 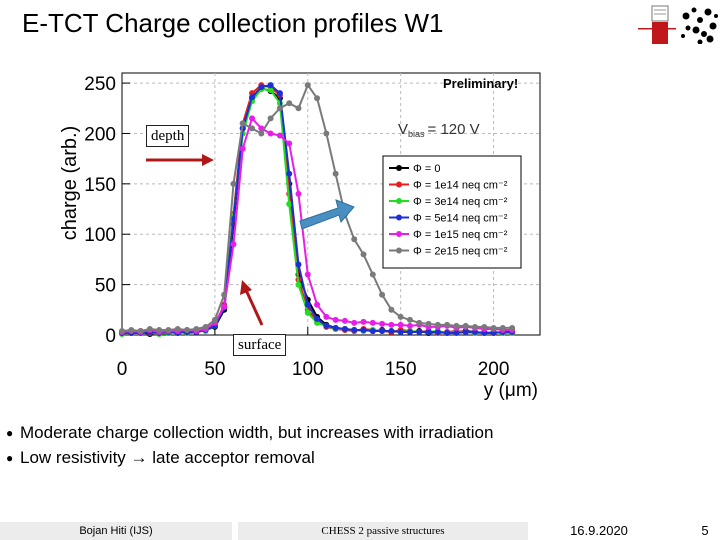 I want to click on legend-entry: Φ = 0, so click(x=414, y=169).